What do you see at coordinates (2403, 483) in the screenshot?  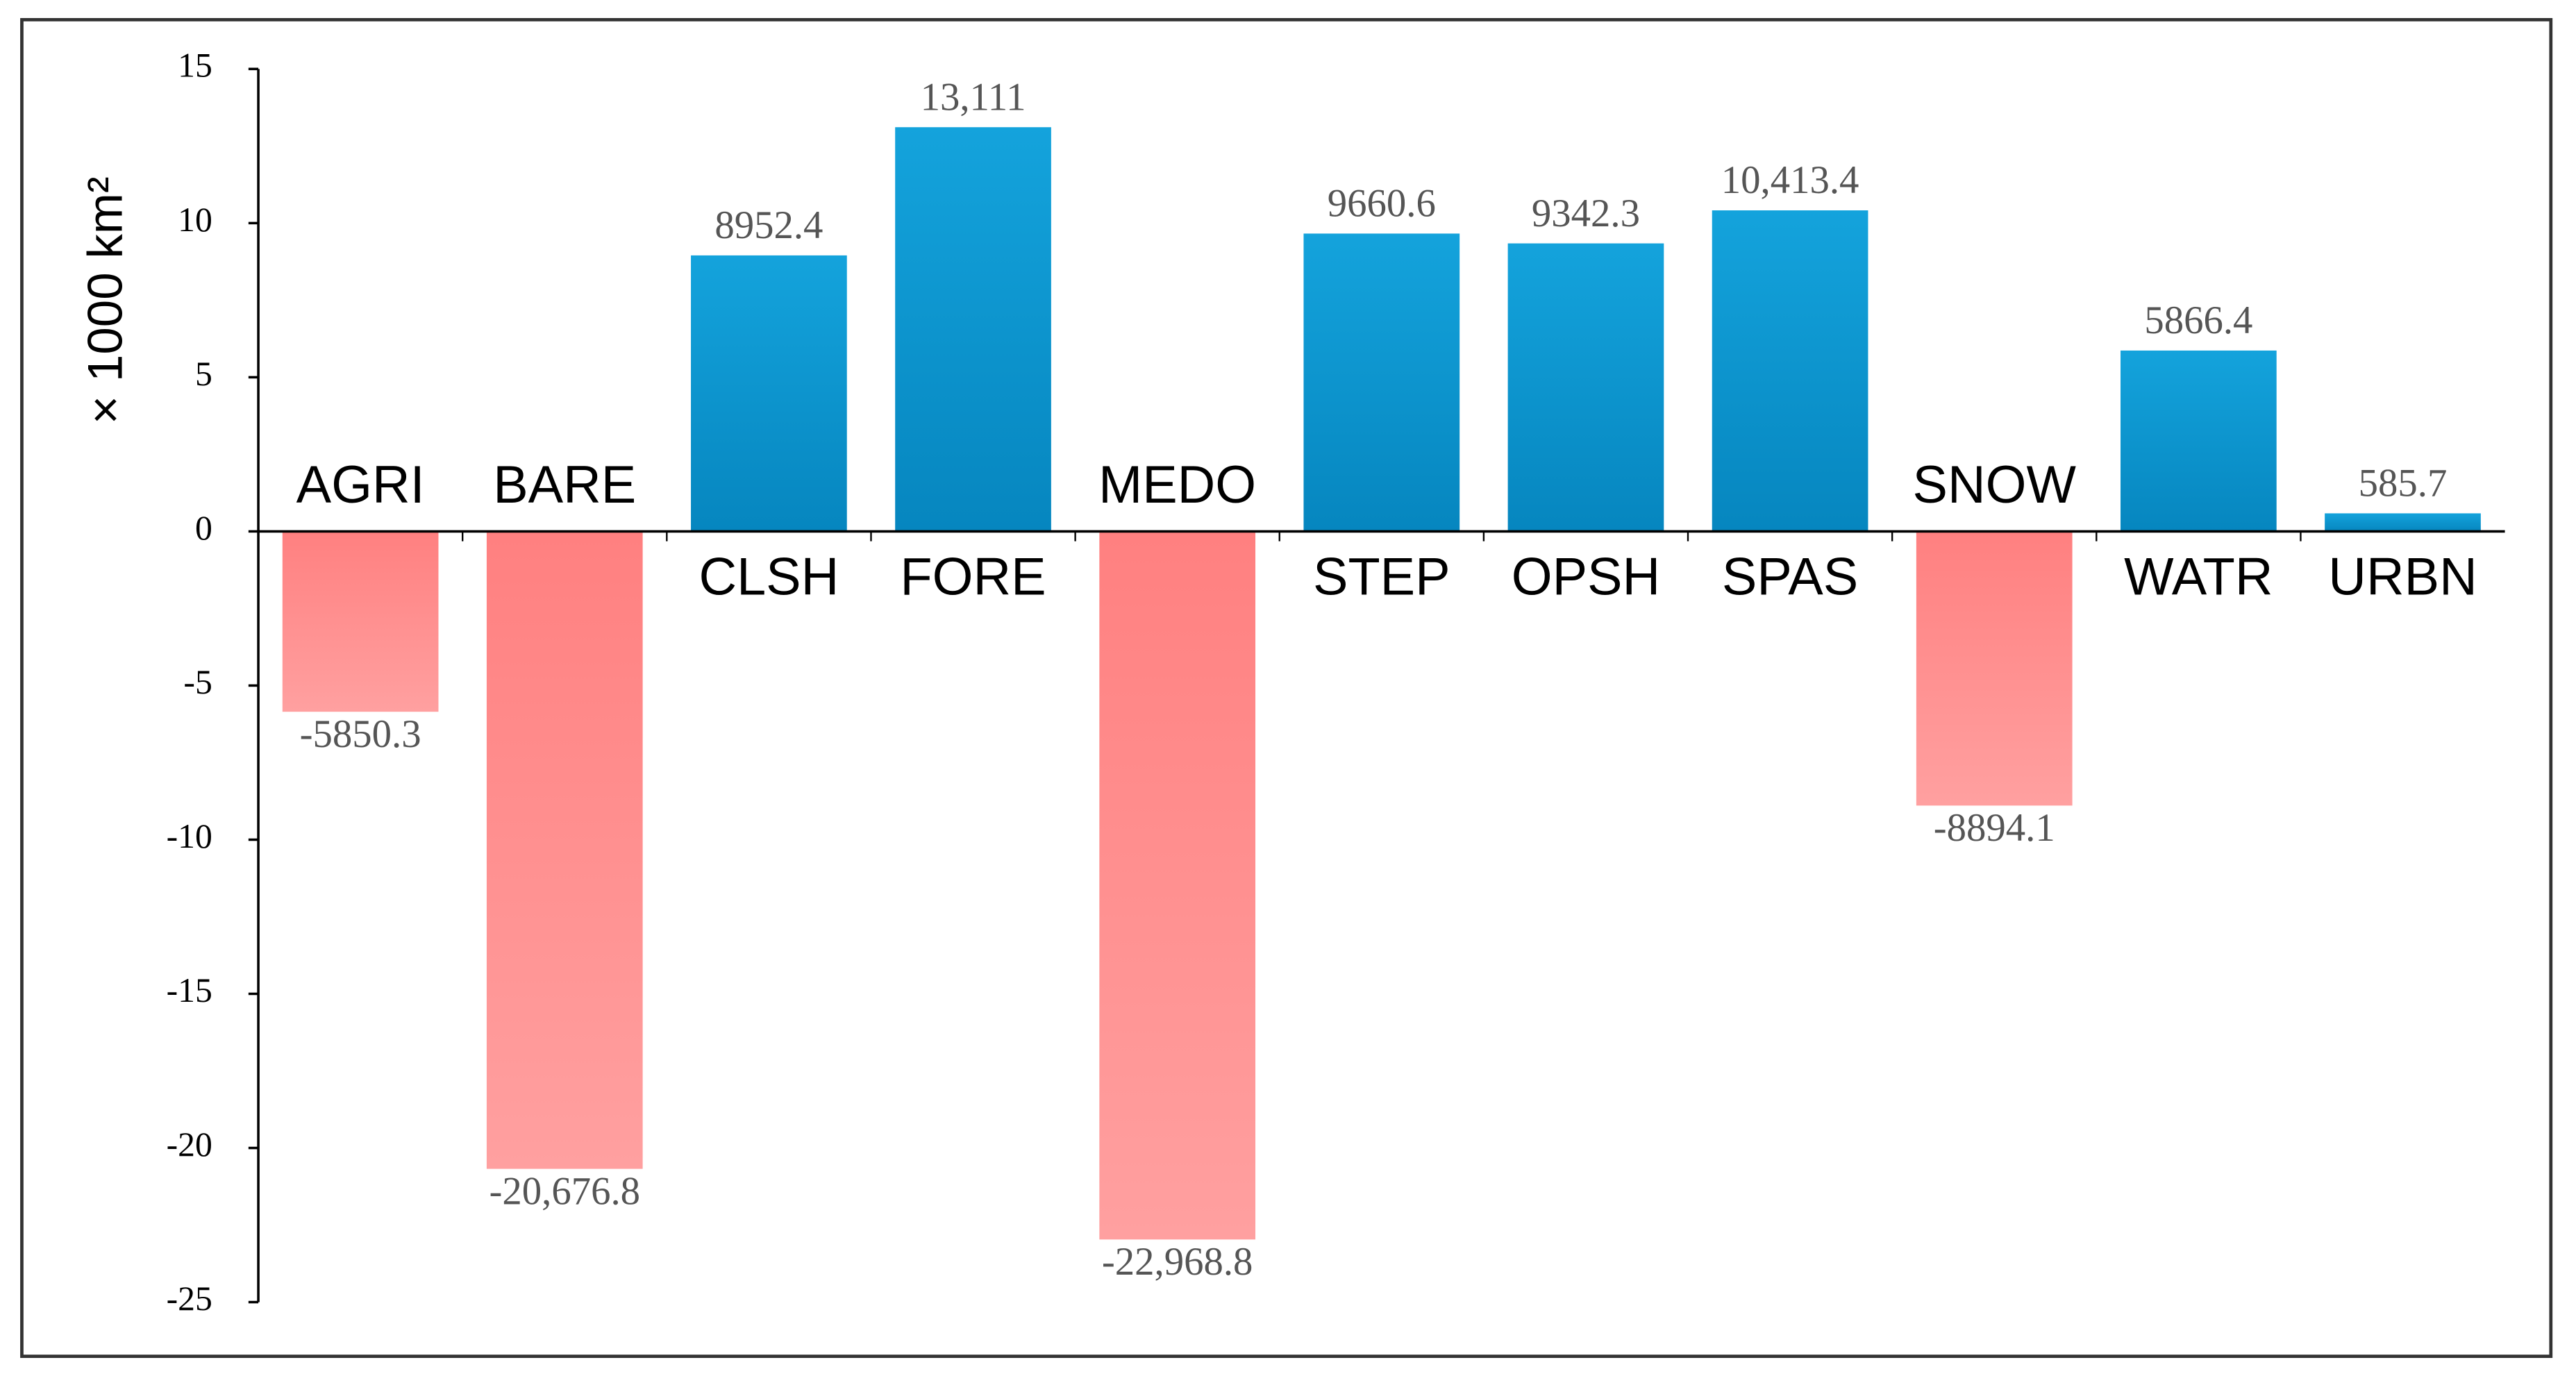 I see `value-label: 585.7` at bounding box center [2403, 483].